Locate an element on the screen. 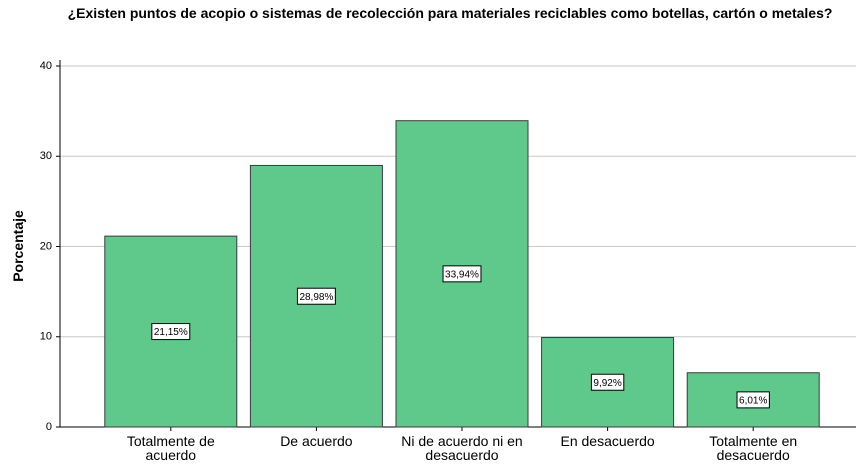  x-tick-label: Totalmente en desacuerdo is located at coordinates (753, 448).